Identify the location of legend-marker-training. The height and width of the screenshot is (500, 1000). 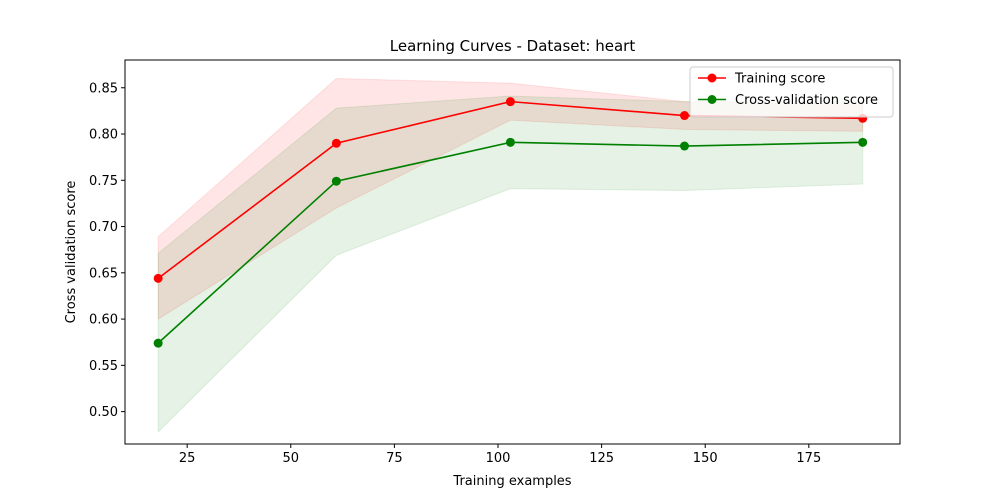
(712, 78).